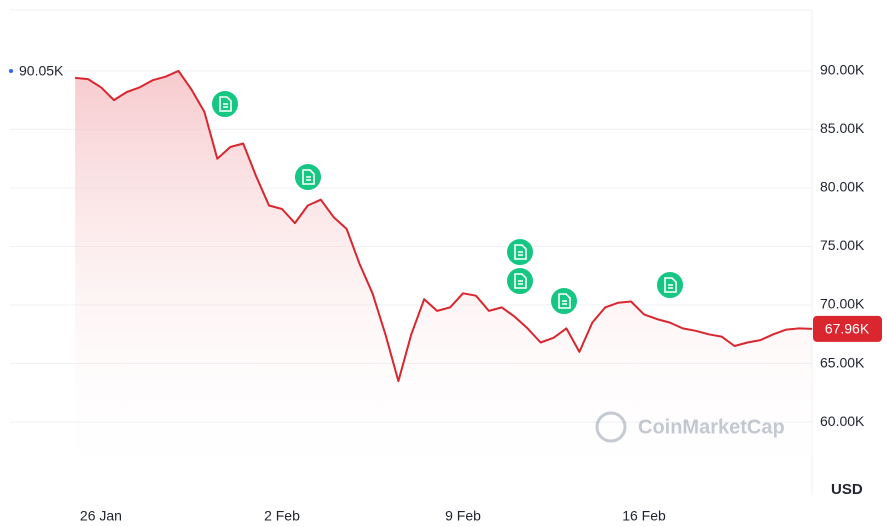 The height and width of the screenshot is (527, 887). I want to click on last-price-badge, so click(847, 328).